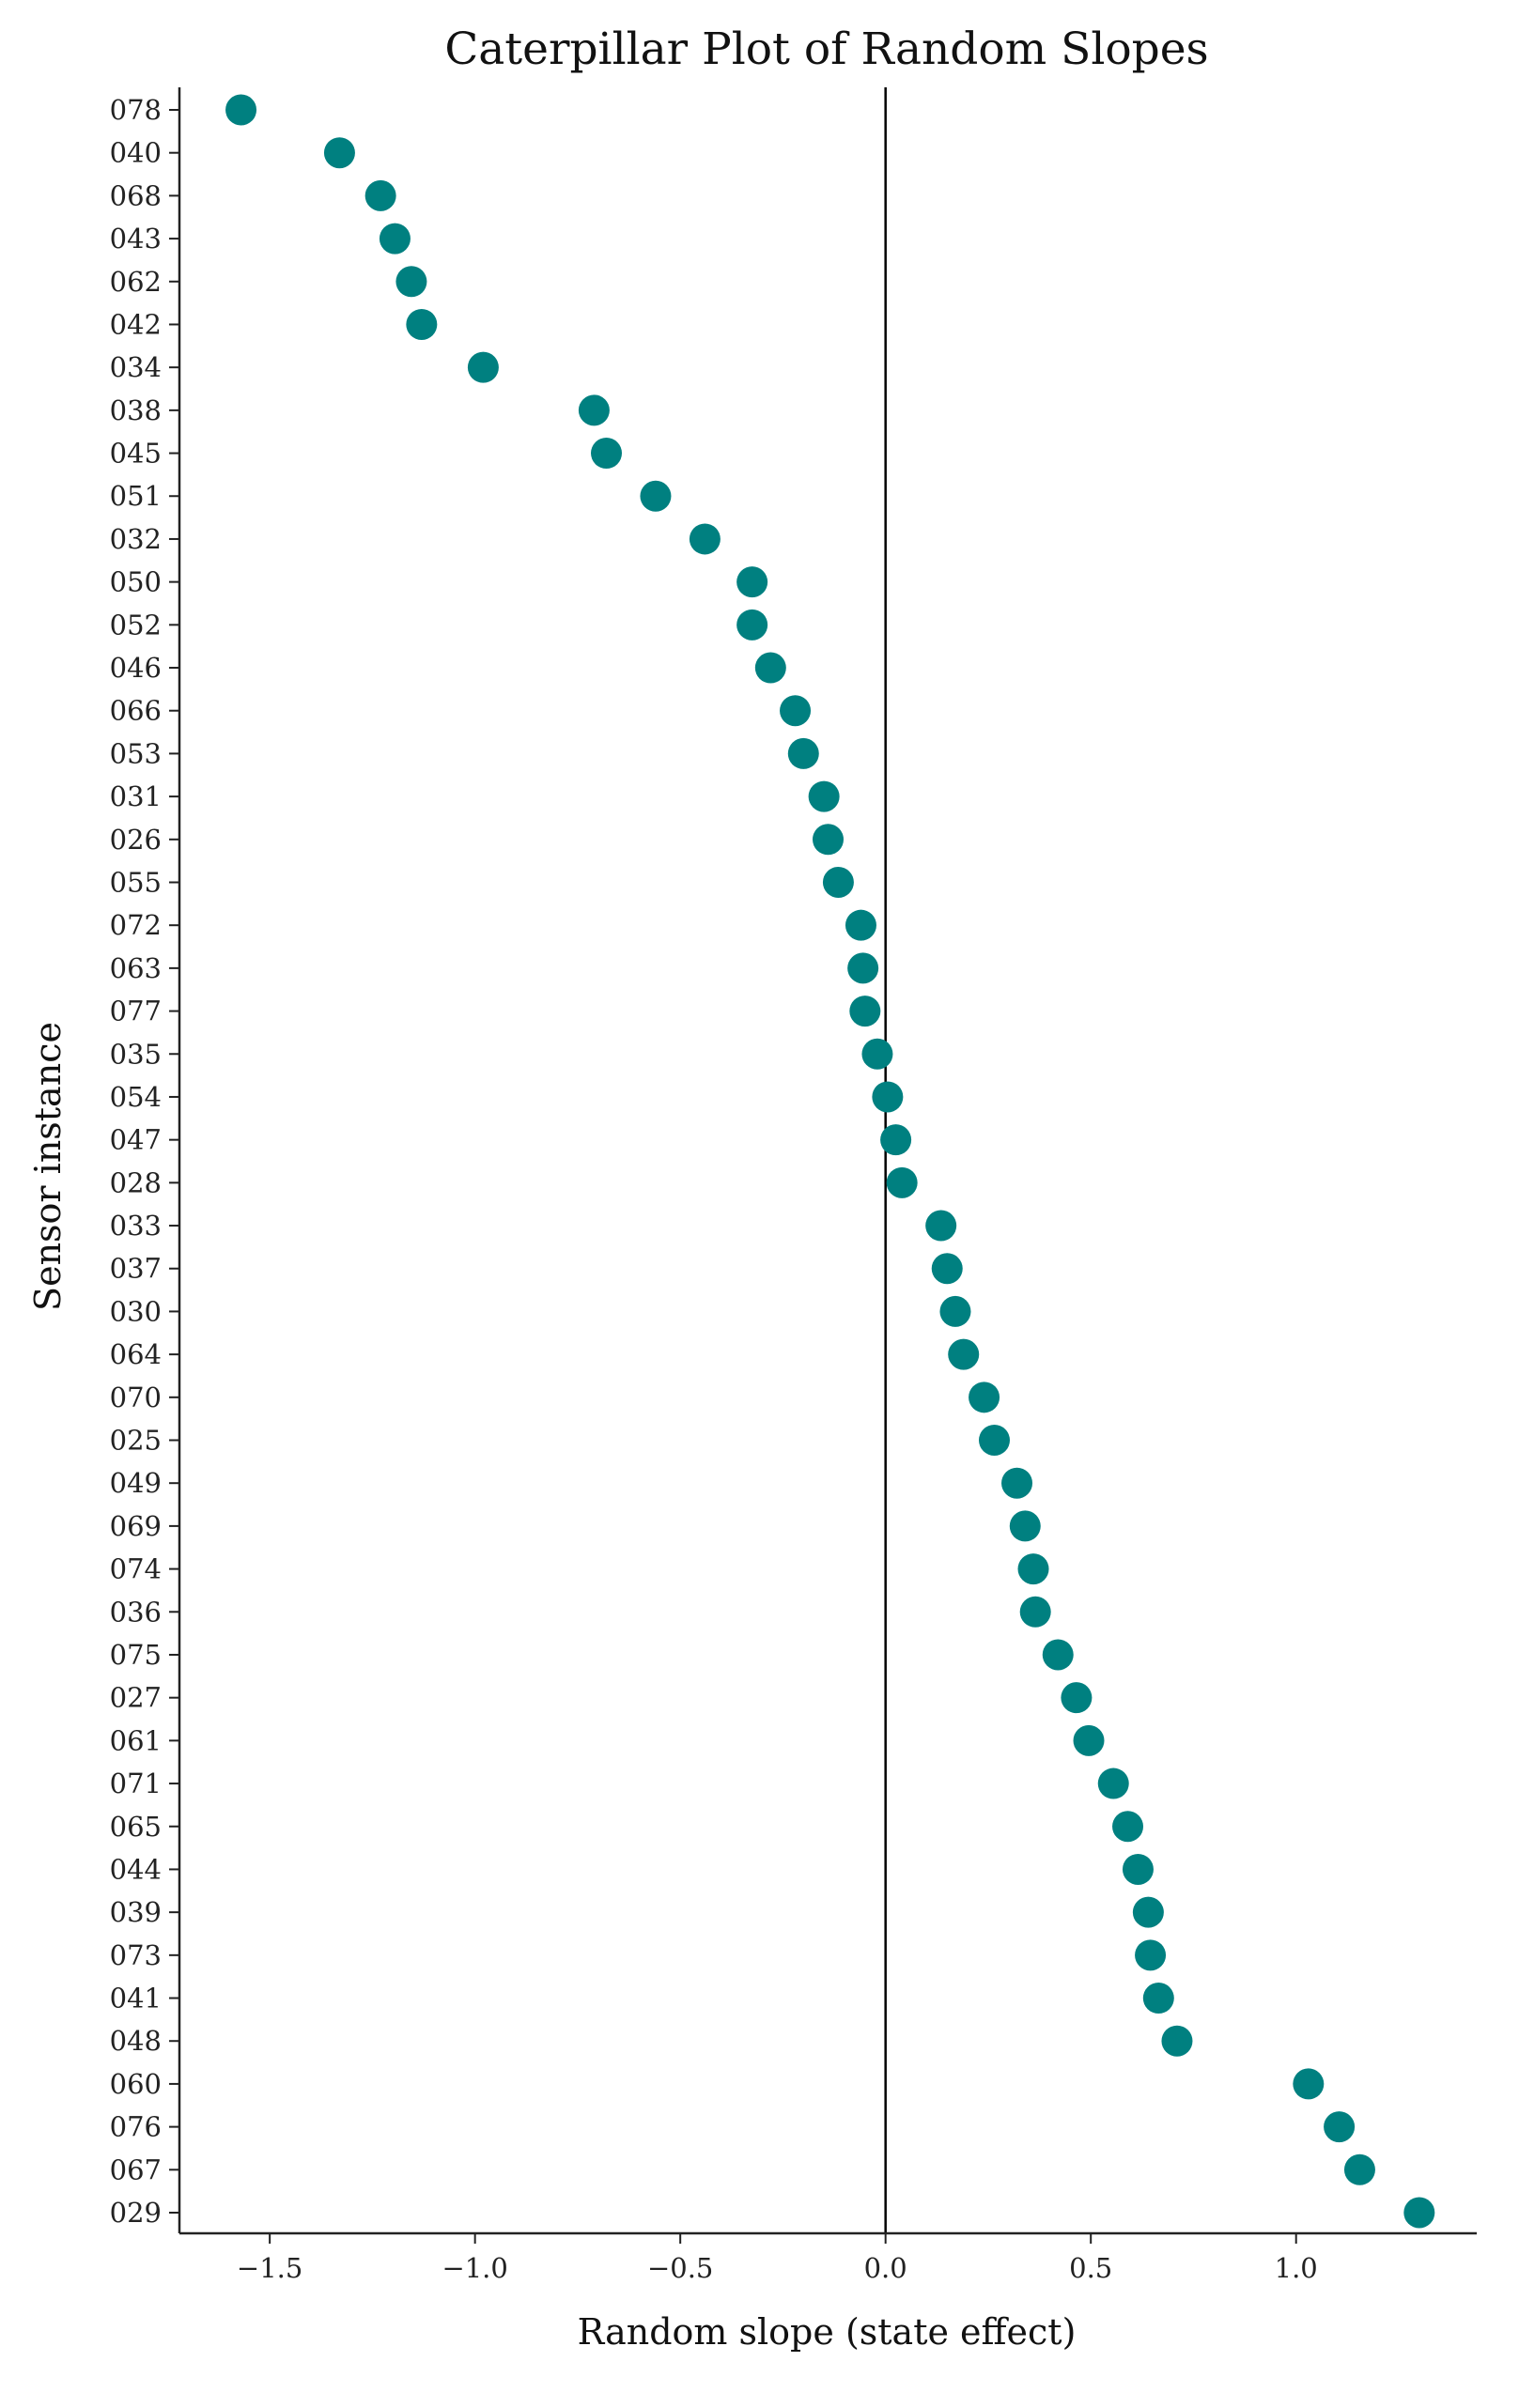  I want to click on y-tick-label: 049, so click(136, 1483).